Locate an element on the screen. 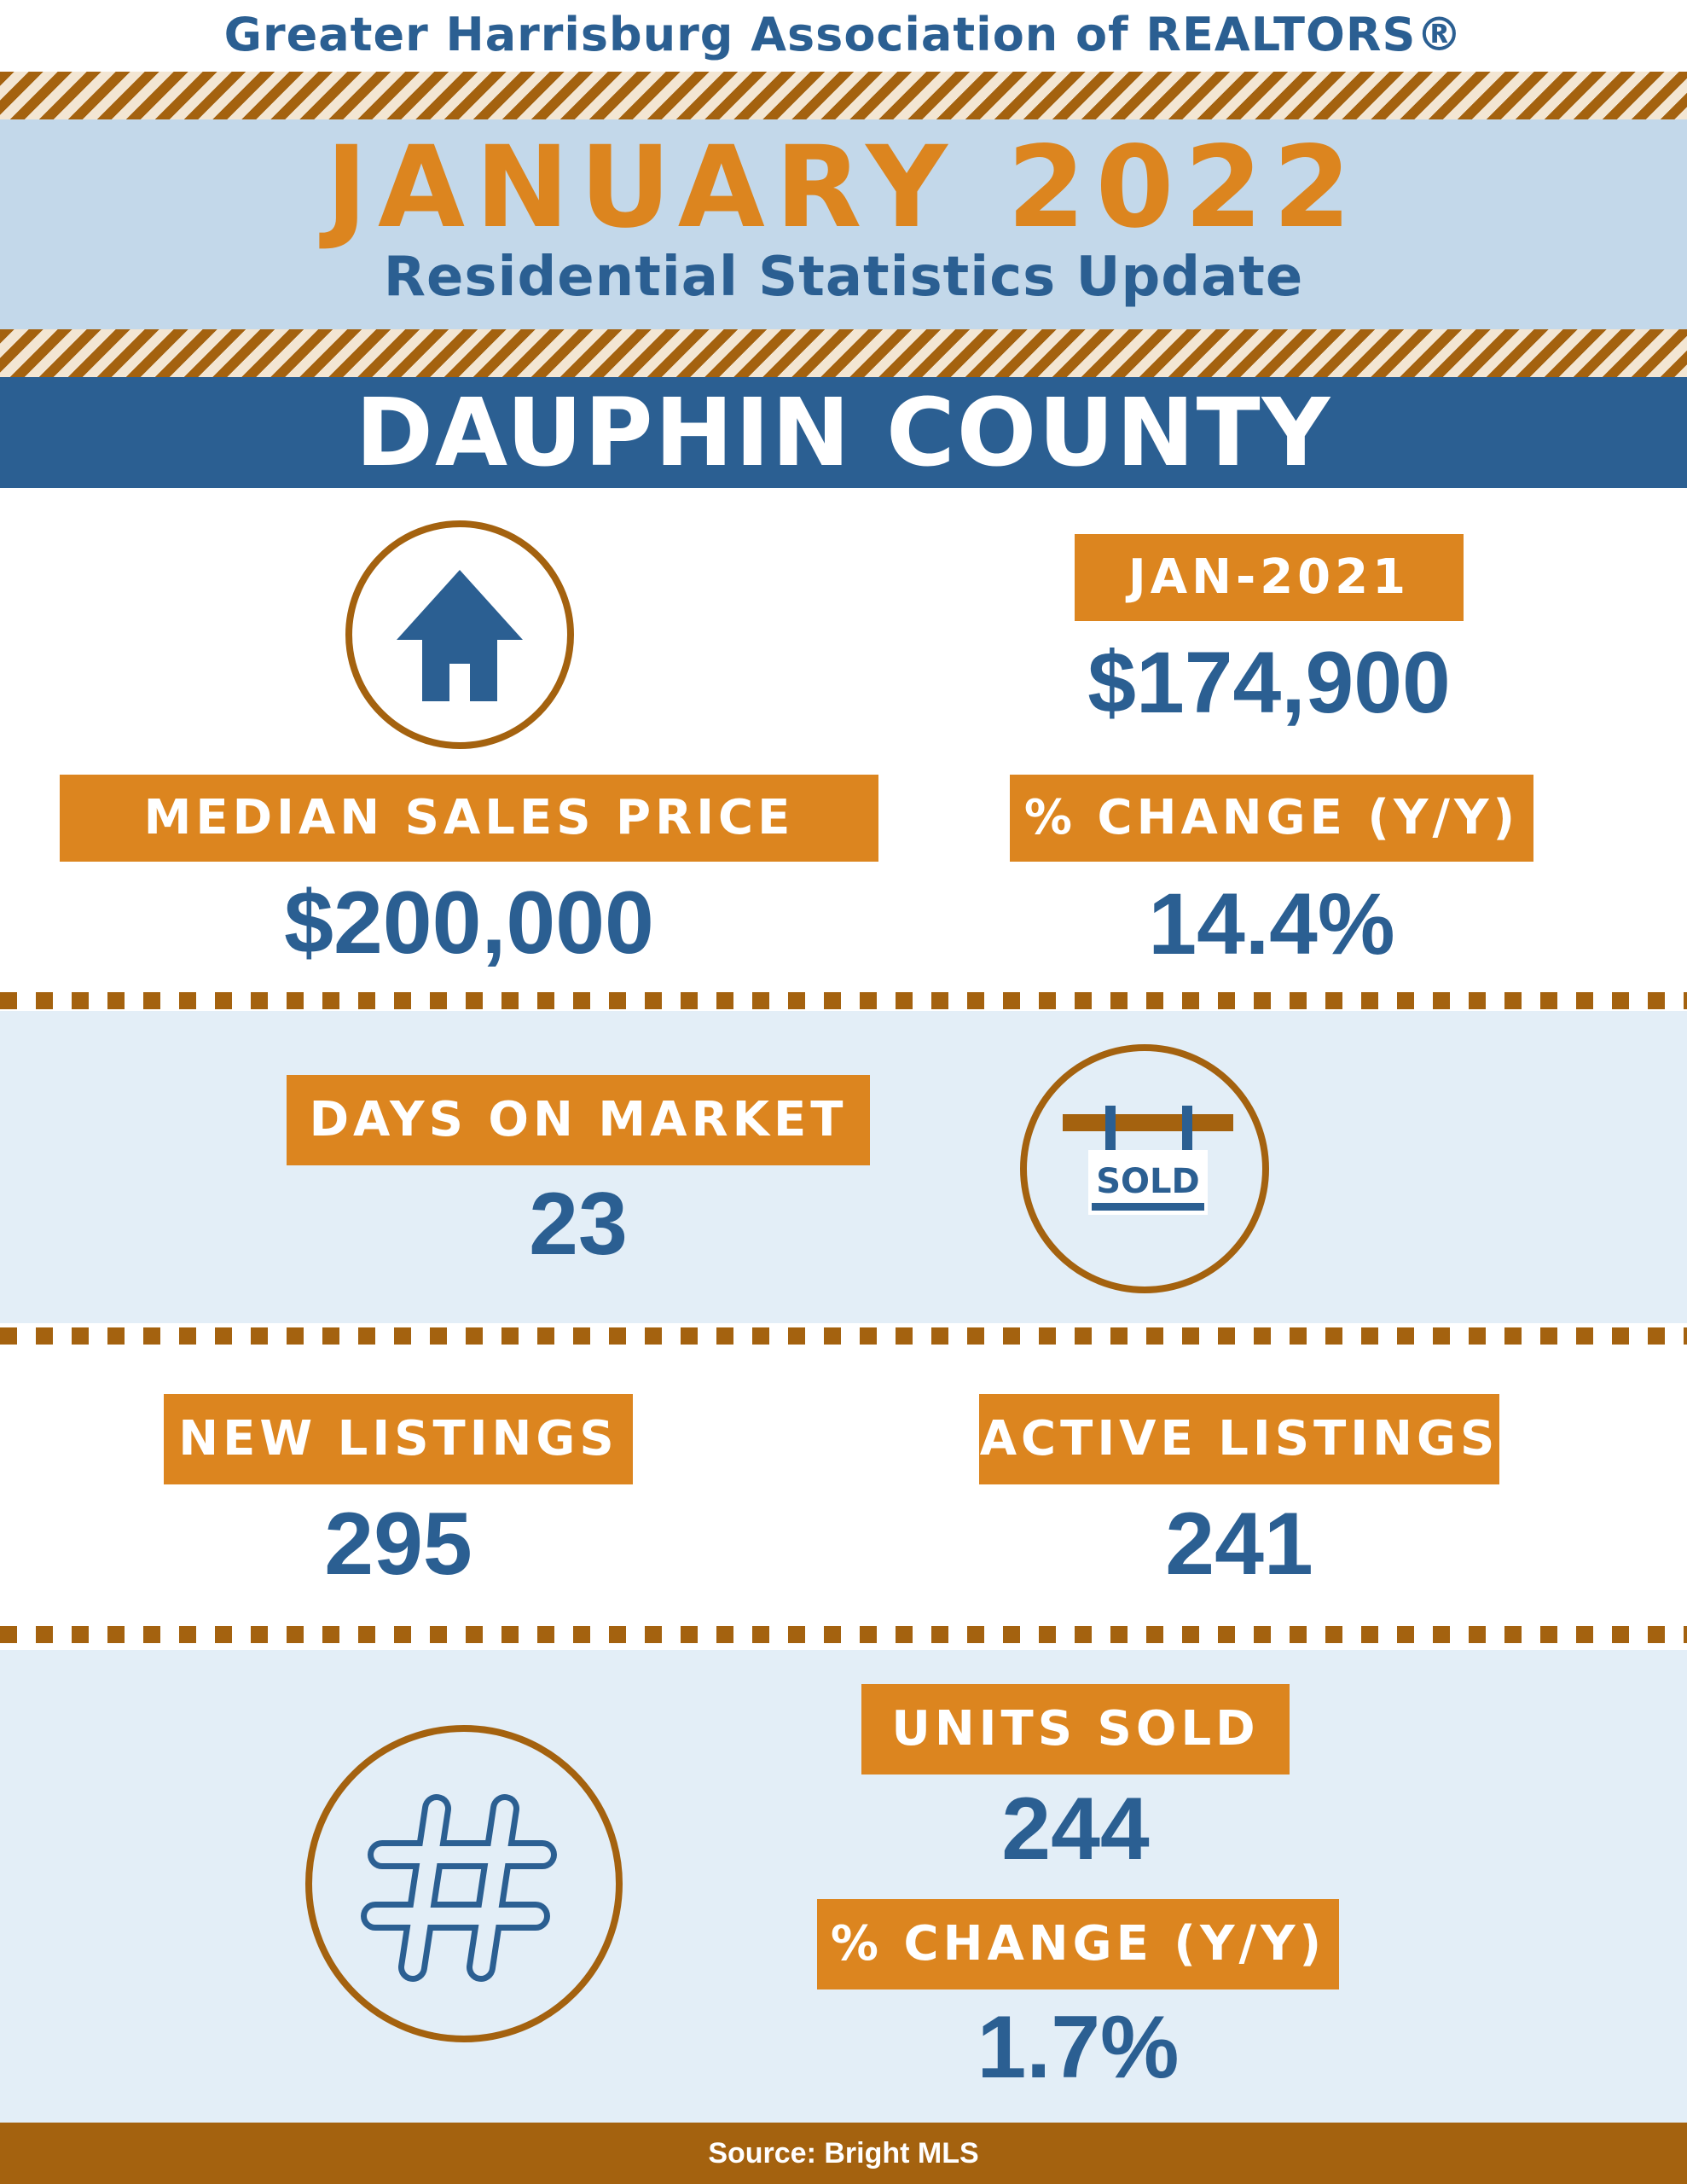 This screenshot has height=2184, width=1687. prior-year-value: $174,900 is located at coordinates (1269, 682).